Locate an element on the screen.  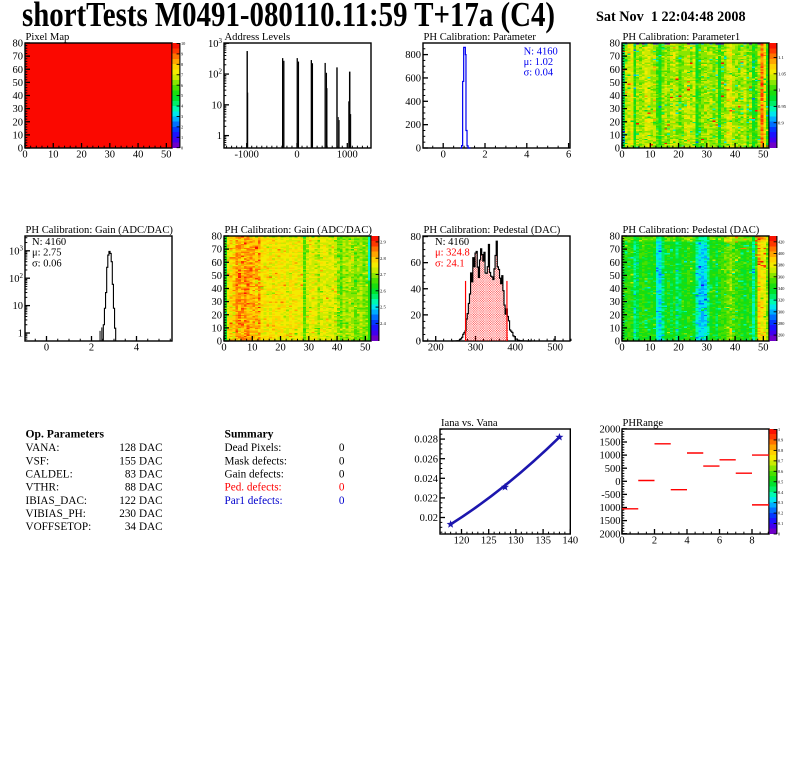
svg-text: σ: 0.06 is located at coordinates (47, 263).